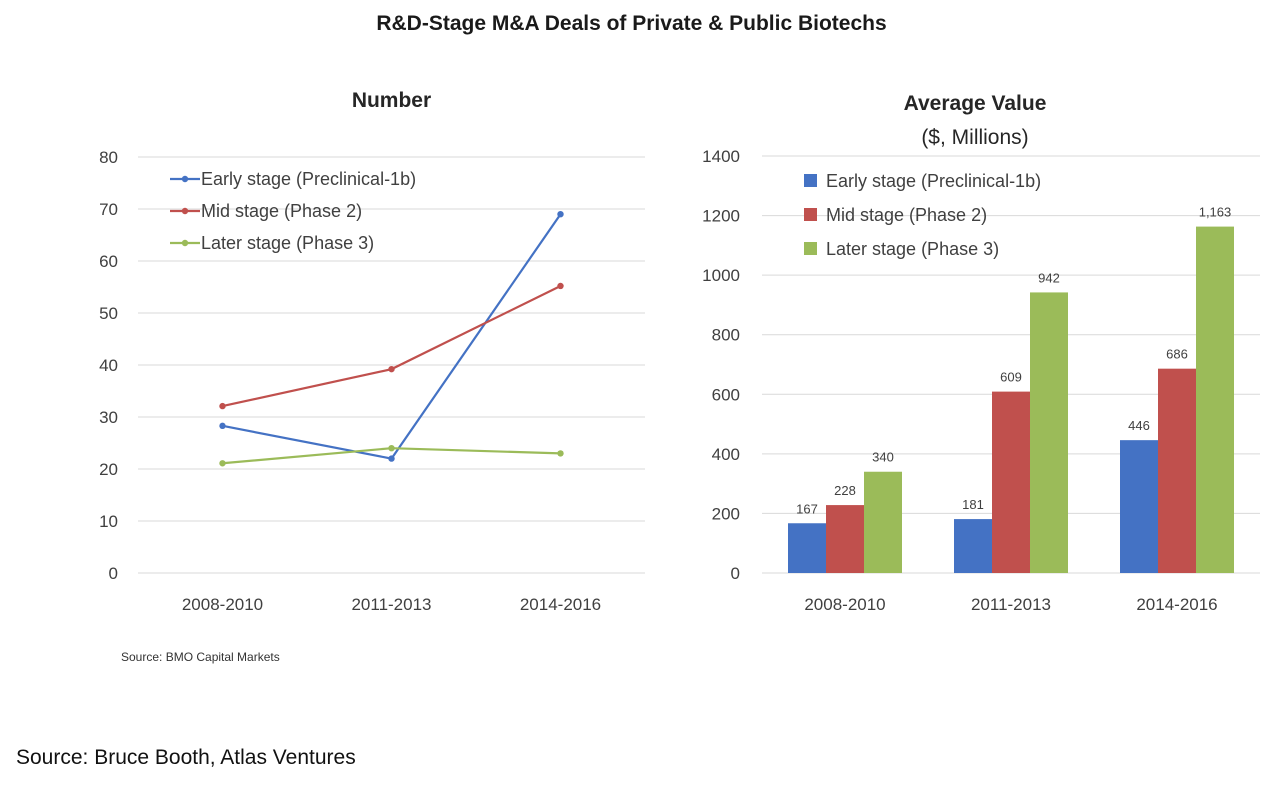 This screenshot has width=1263, height=791. I want to click on data-label: 1,163, so click(1215, 212).